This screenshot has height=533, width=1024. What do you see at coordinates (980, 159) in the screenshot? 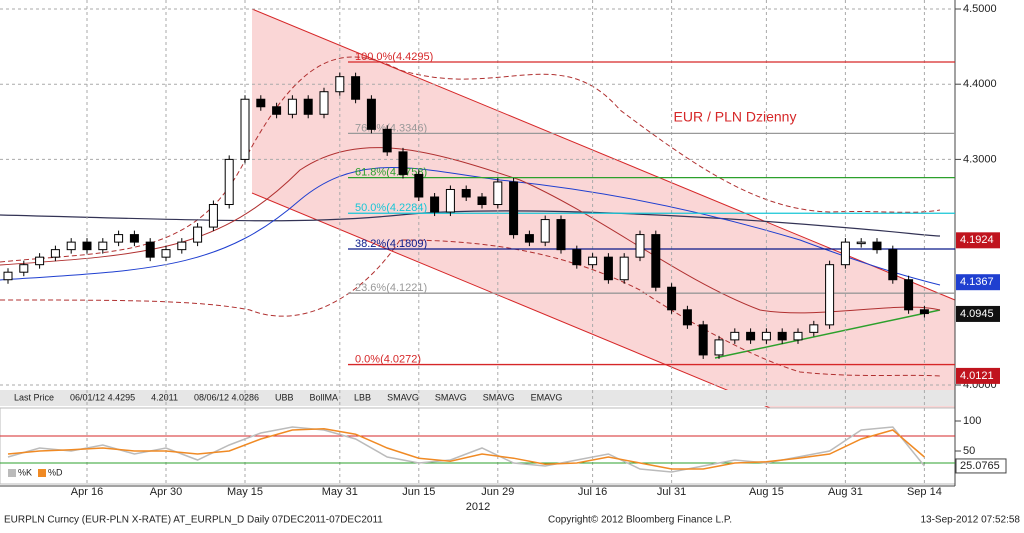
I see `y-tick-label: 4.3000` at bounding box center [980, 159].